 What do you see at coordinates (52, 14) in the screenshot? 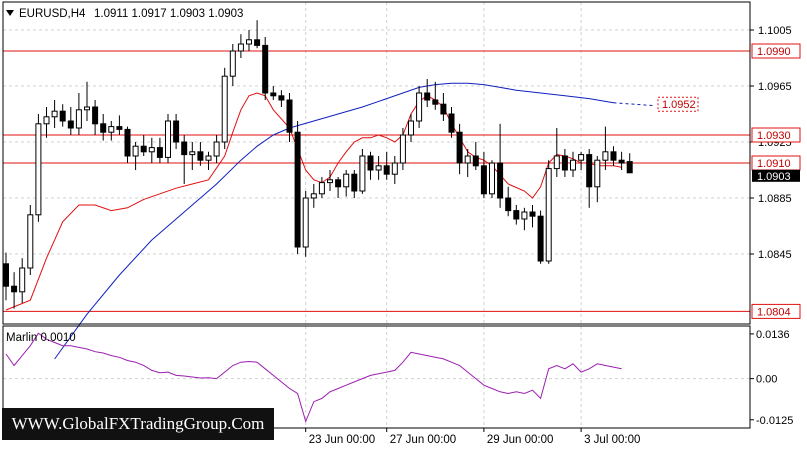
I see `symbol-timeframe: EURUSD,H4` at bounding box center [52, 14].